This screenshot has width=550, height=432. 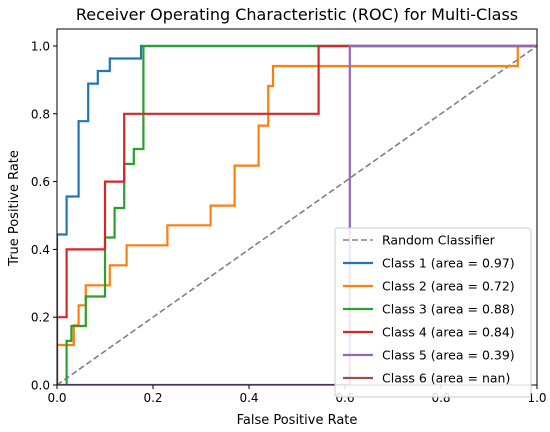 I want to click on legend-label: Class 1 (area = 0.97), so click(x=448, y=263).